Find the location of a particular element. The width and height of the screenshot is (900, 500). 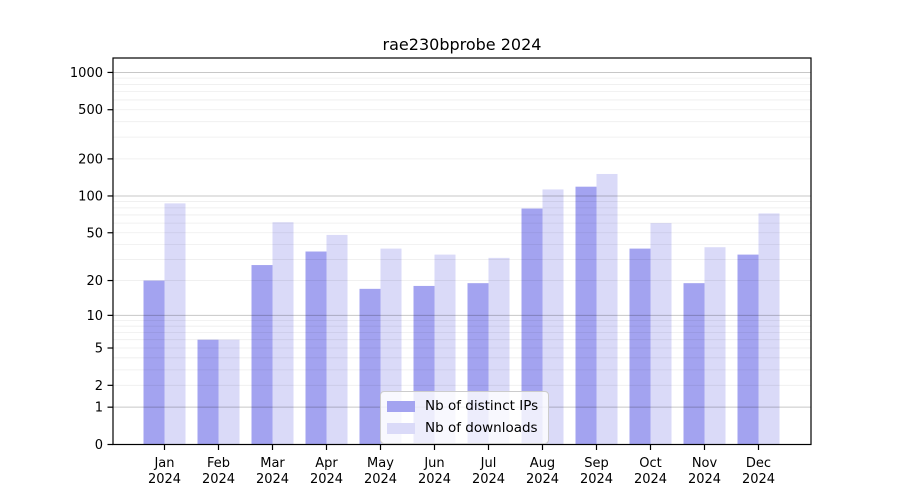

bar-sep-downloads is located at coordinates (607, 309).